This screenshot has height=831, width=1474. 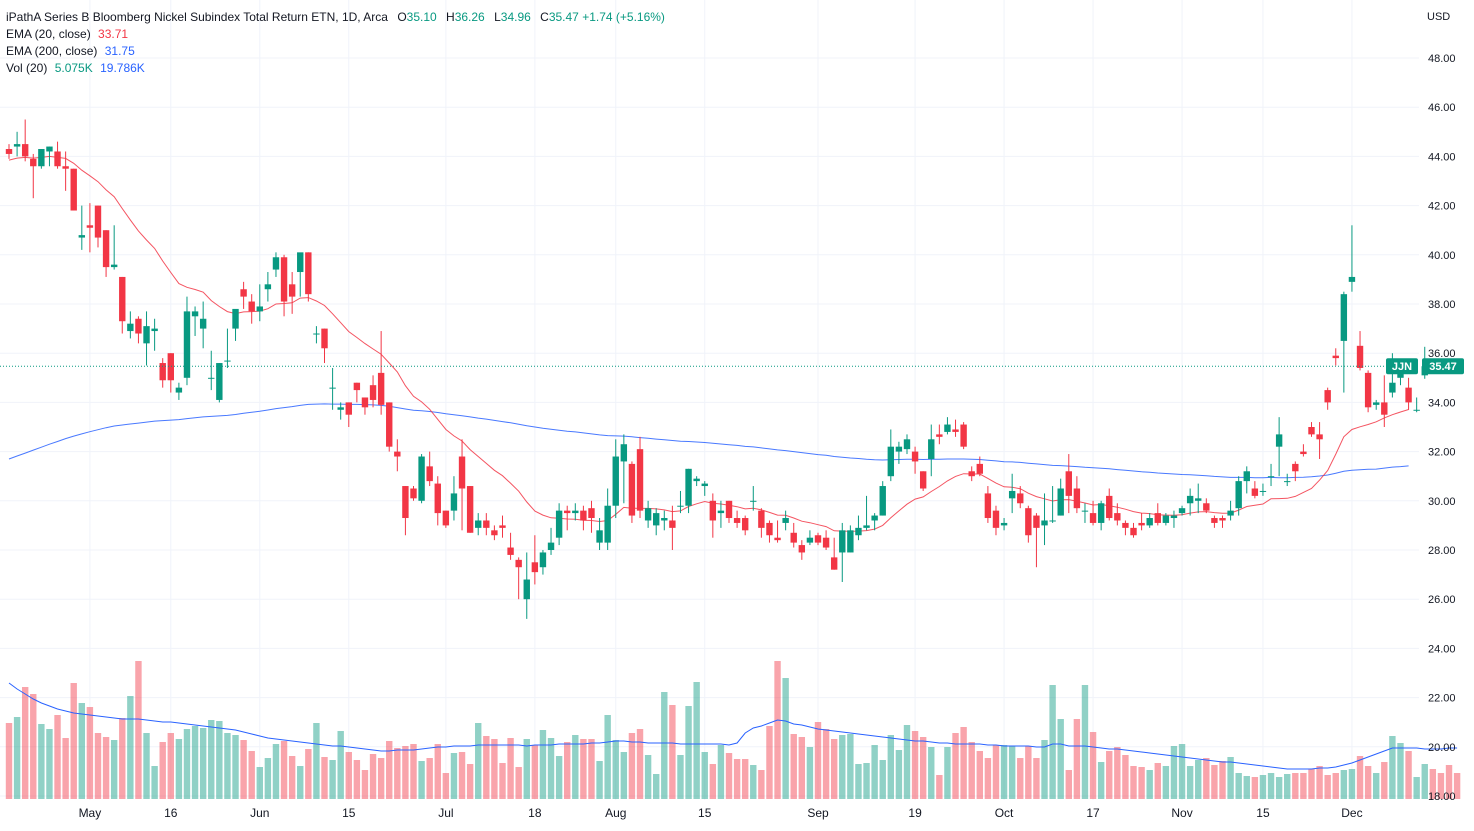 I want to click on volume-label: Vol (20), so click(x=27, y=68).